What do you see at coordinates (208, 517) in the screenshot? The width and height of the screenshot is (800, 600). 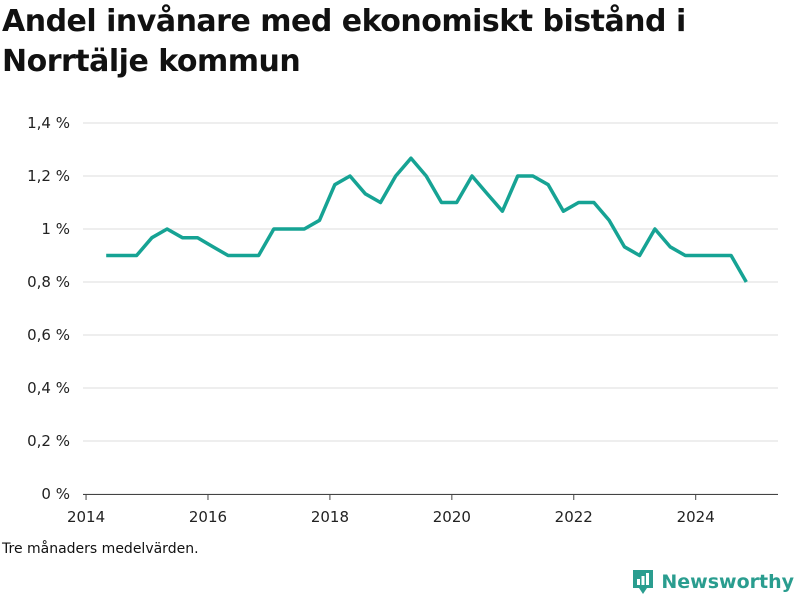 I see `x-tick-label: 2016` at bounding box center [208, 517].